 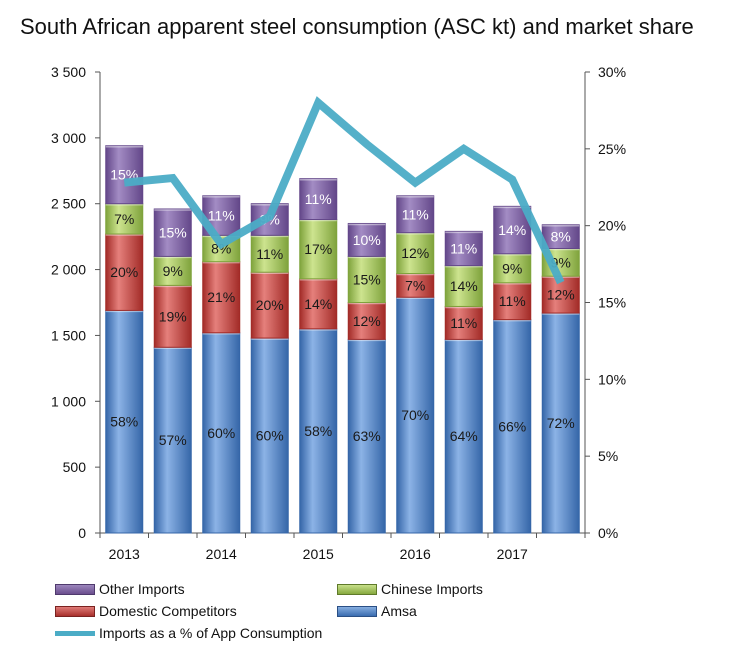 What do you see at coordinates (561, 237) in the screenshot?
I see `data-label-other-imports: 8%` at bounding box center [561, 237].